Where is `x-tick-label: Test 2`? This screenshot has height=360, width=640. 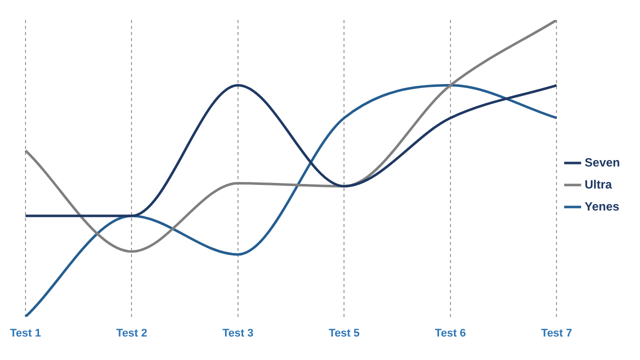
x-tick-label: Test 2 is located at coordinates (132, 333).